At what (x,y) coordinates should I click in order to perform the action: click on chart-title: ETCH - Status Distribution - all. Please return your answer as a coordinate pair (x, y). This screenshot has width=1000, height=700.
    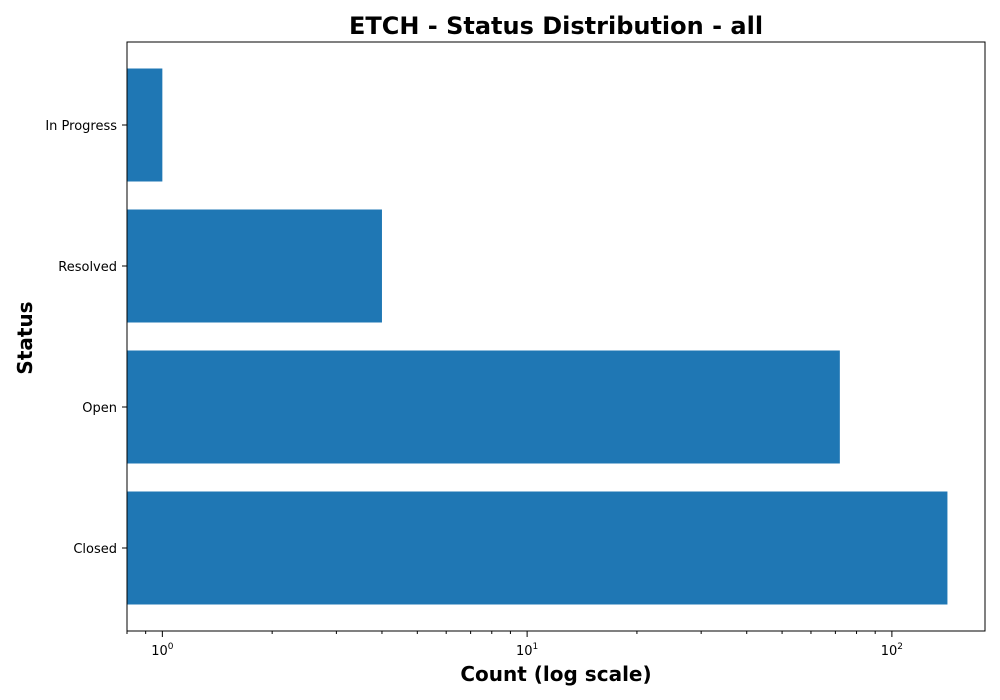
    Looking at the image, I should click on (556, 26).